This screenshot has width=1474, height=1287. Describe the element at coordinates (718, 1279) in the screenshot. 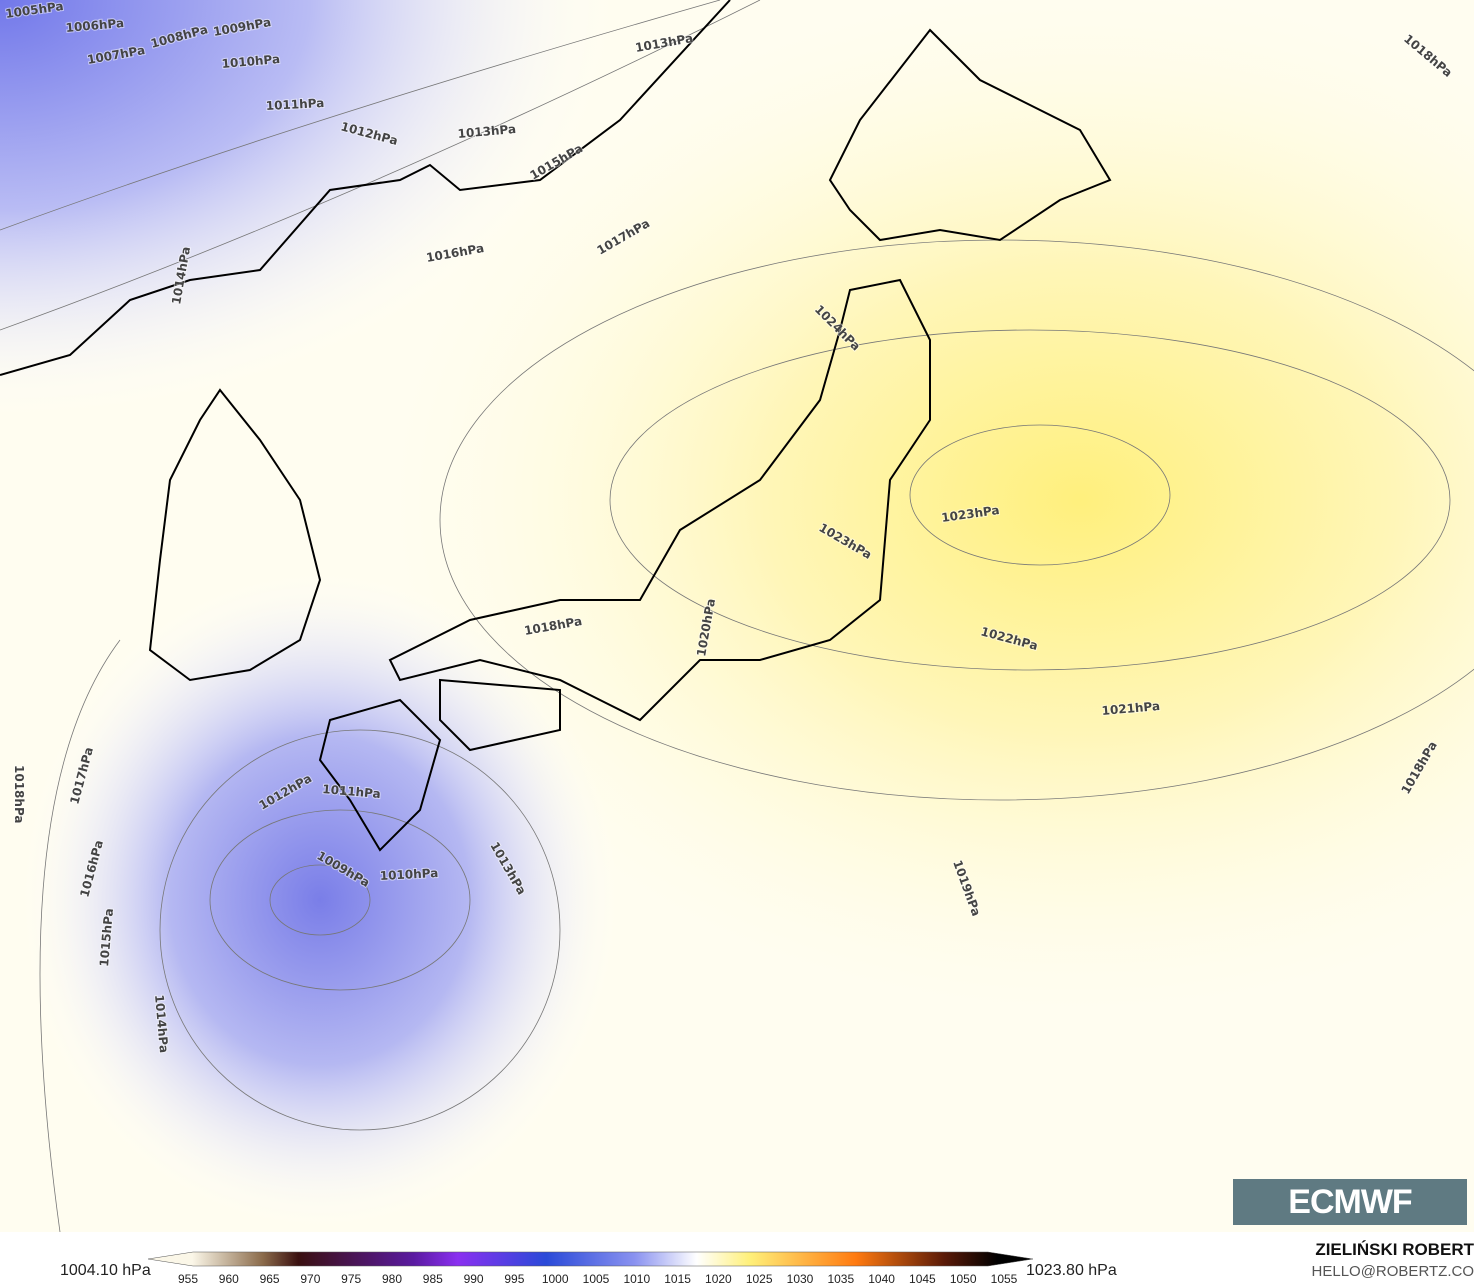

I see `colorbar-tick-label: 1020` at that location.